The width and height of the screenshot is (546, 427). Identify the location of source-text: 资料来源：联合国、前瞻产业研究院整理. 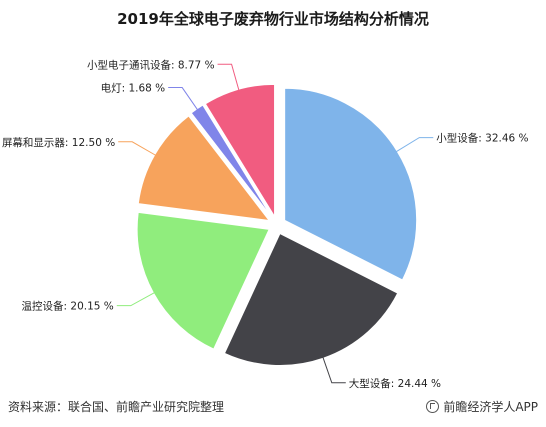
(116, 407).